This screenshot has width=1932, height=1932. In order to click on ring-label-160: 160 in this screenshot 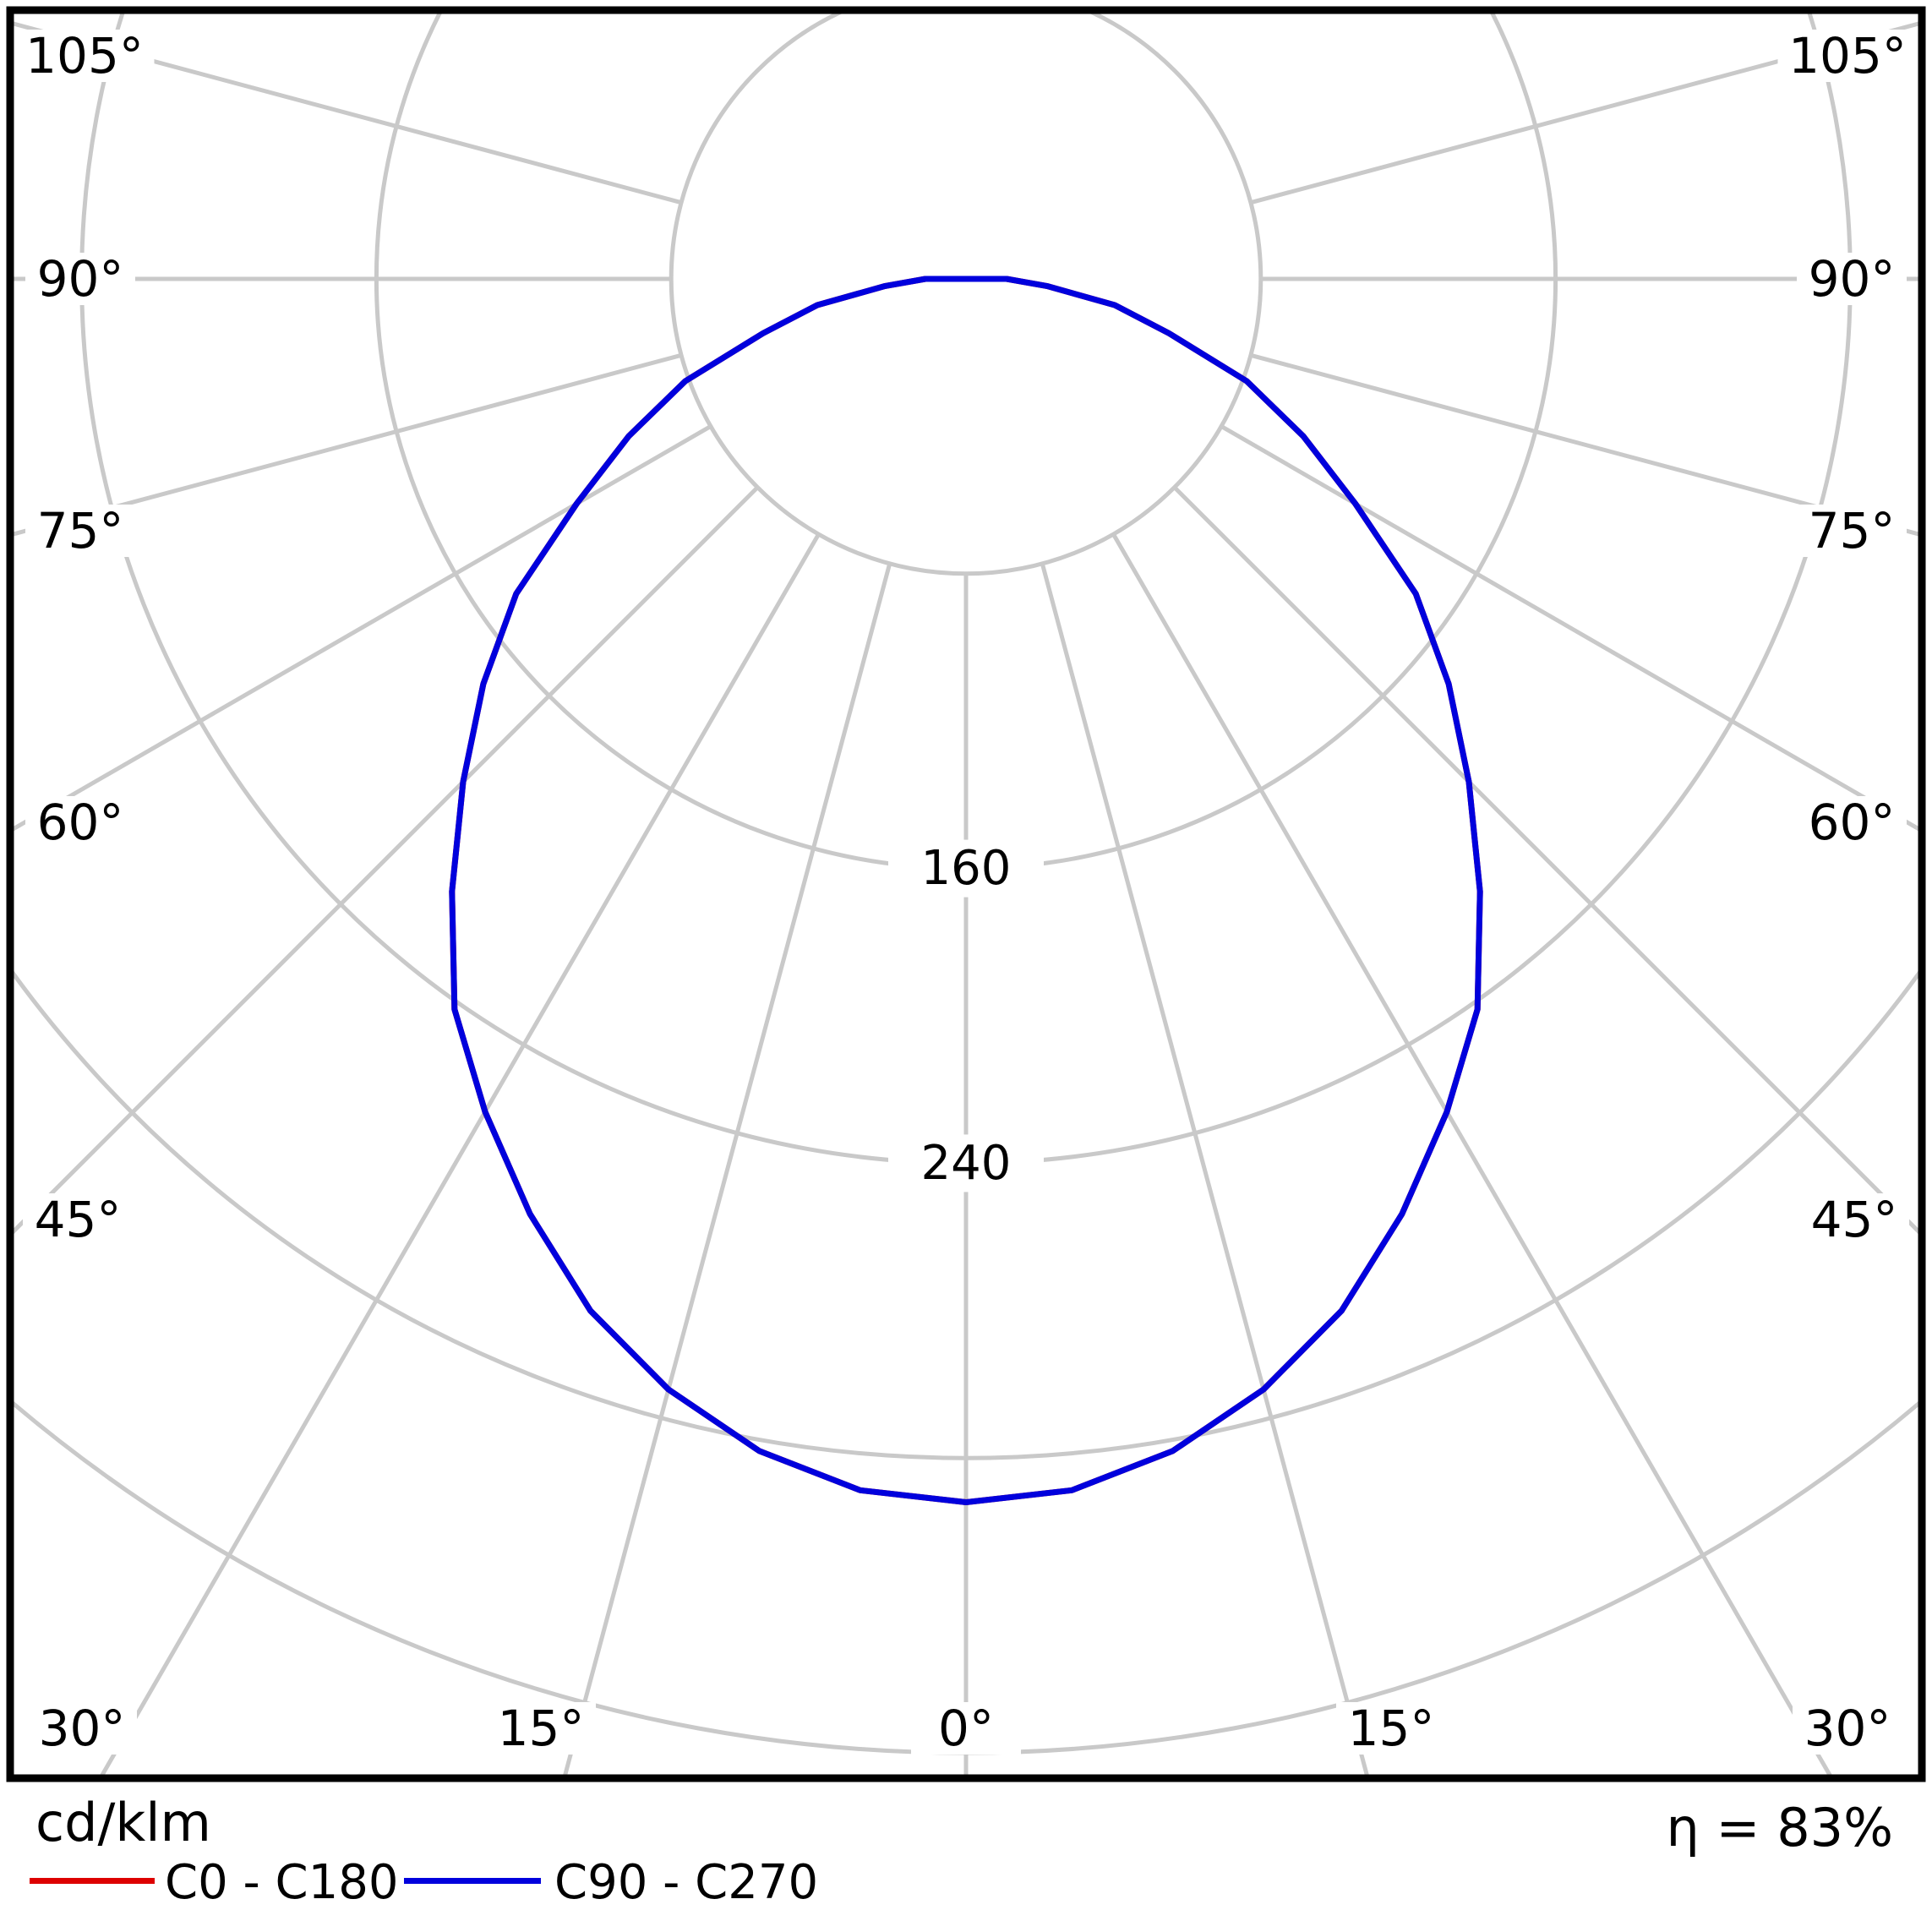, I will do `click(966, 868)`.